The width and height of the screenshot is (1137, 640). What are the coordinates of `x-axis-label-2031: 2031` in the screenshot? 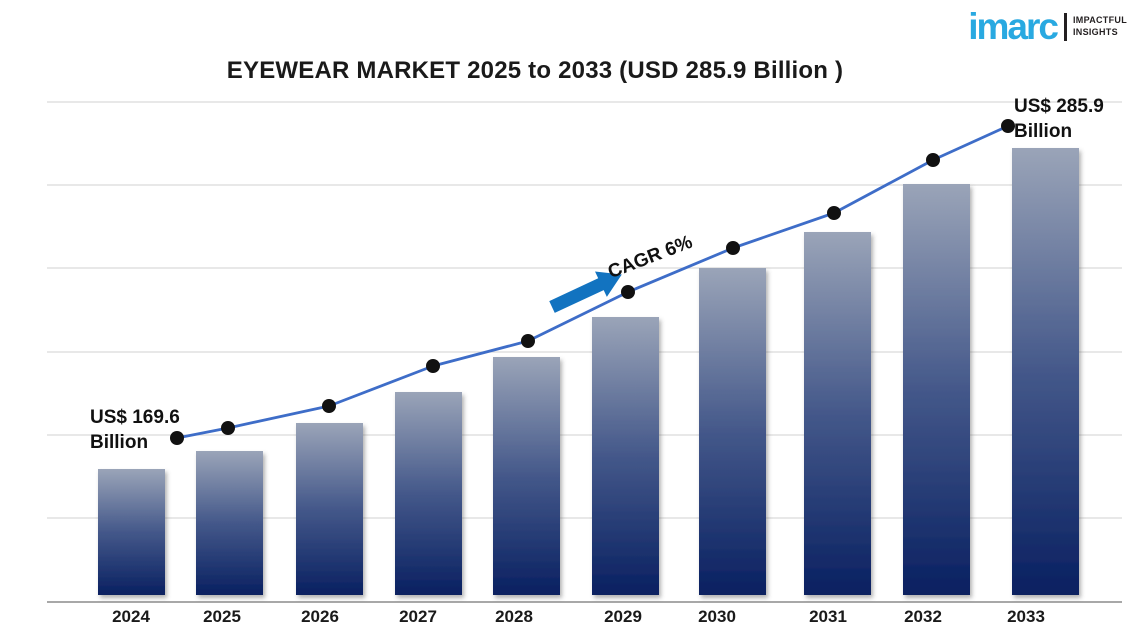 It's located at (828, 616).